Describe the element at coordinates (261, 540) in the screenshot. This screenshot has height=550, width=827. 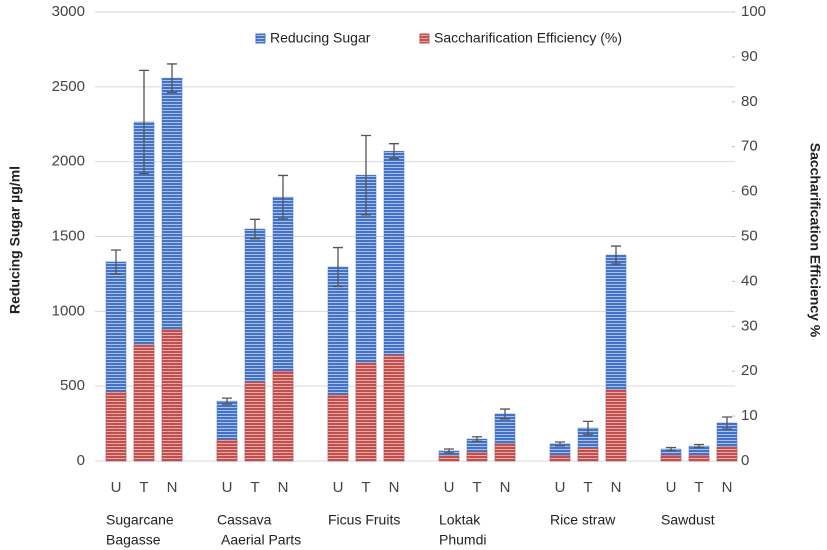
I see `group-label: Aaerial Parts` at that location.